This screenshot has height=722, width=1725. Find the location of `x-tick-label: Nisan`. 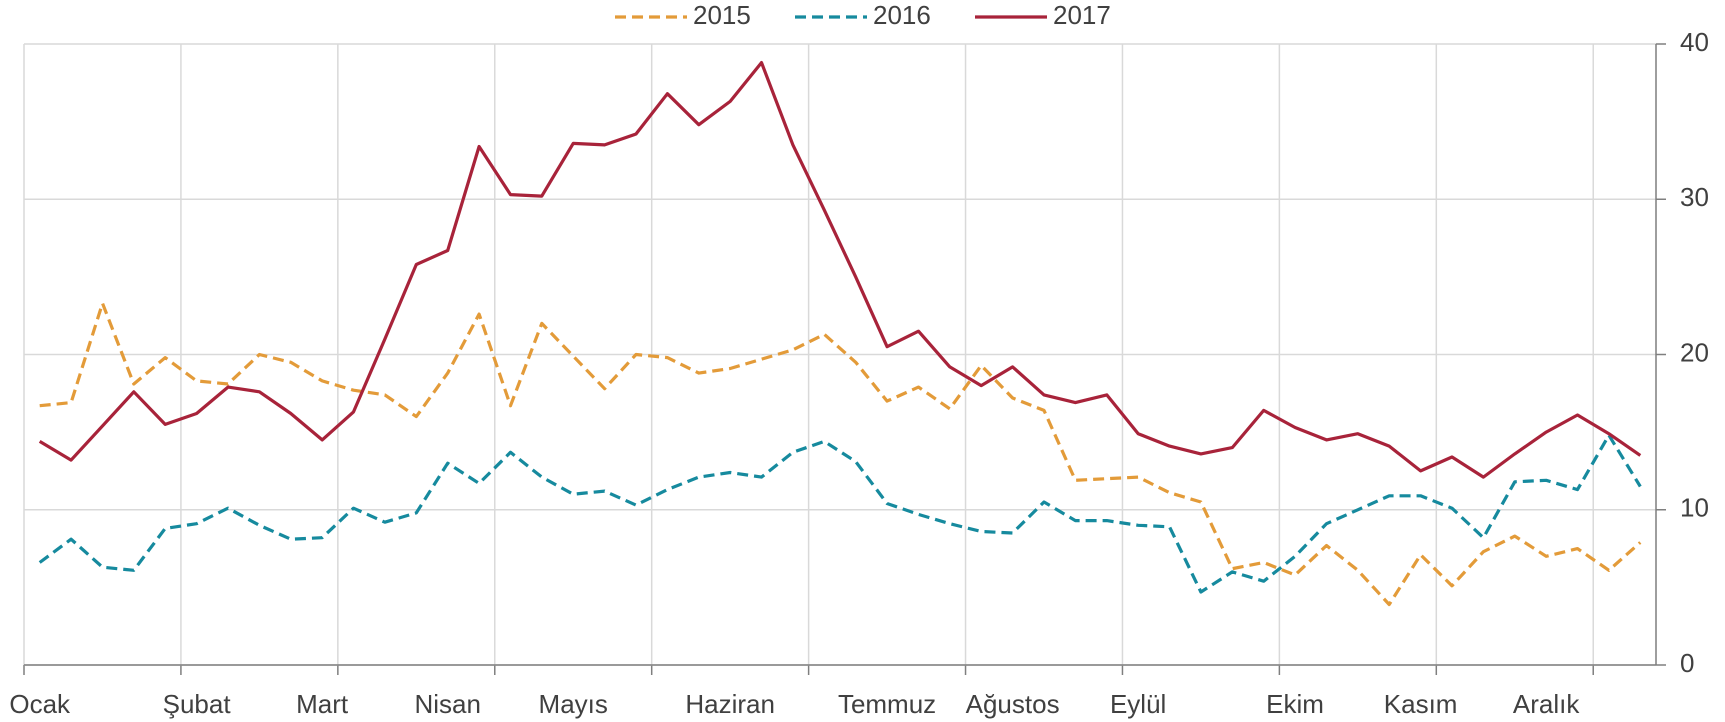

x-tick-label: Nisan is located at coordinates (447, 704).